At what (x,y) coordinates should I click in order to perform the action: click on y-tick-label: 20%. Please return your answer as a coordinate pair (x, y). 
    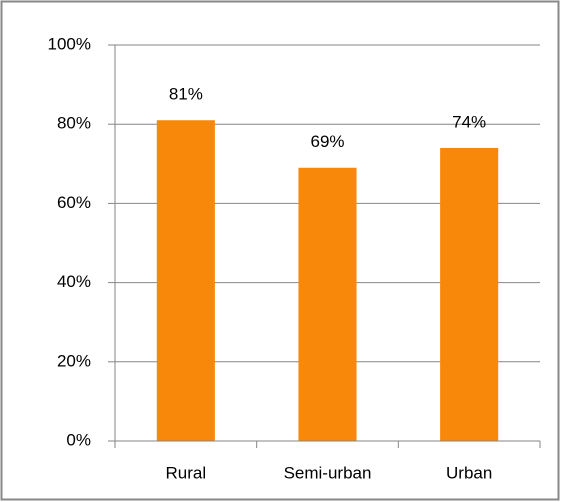
    Looking at the image, I should click on (74, 360).